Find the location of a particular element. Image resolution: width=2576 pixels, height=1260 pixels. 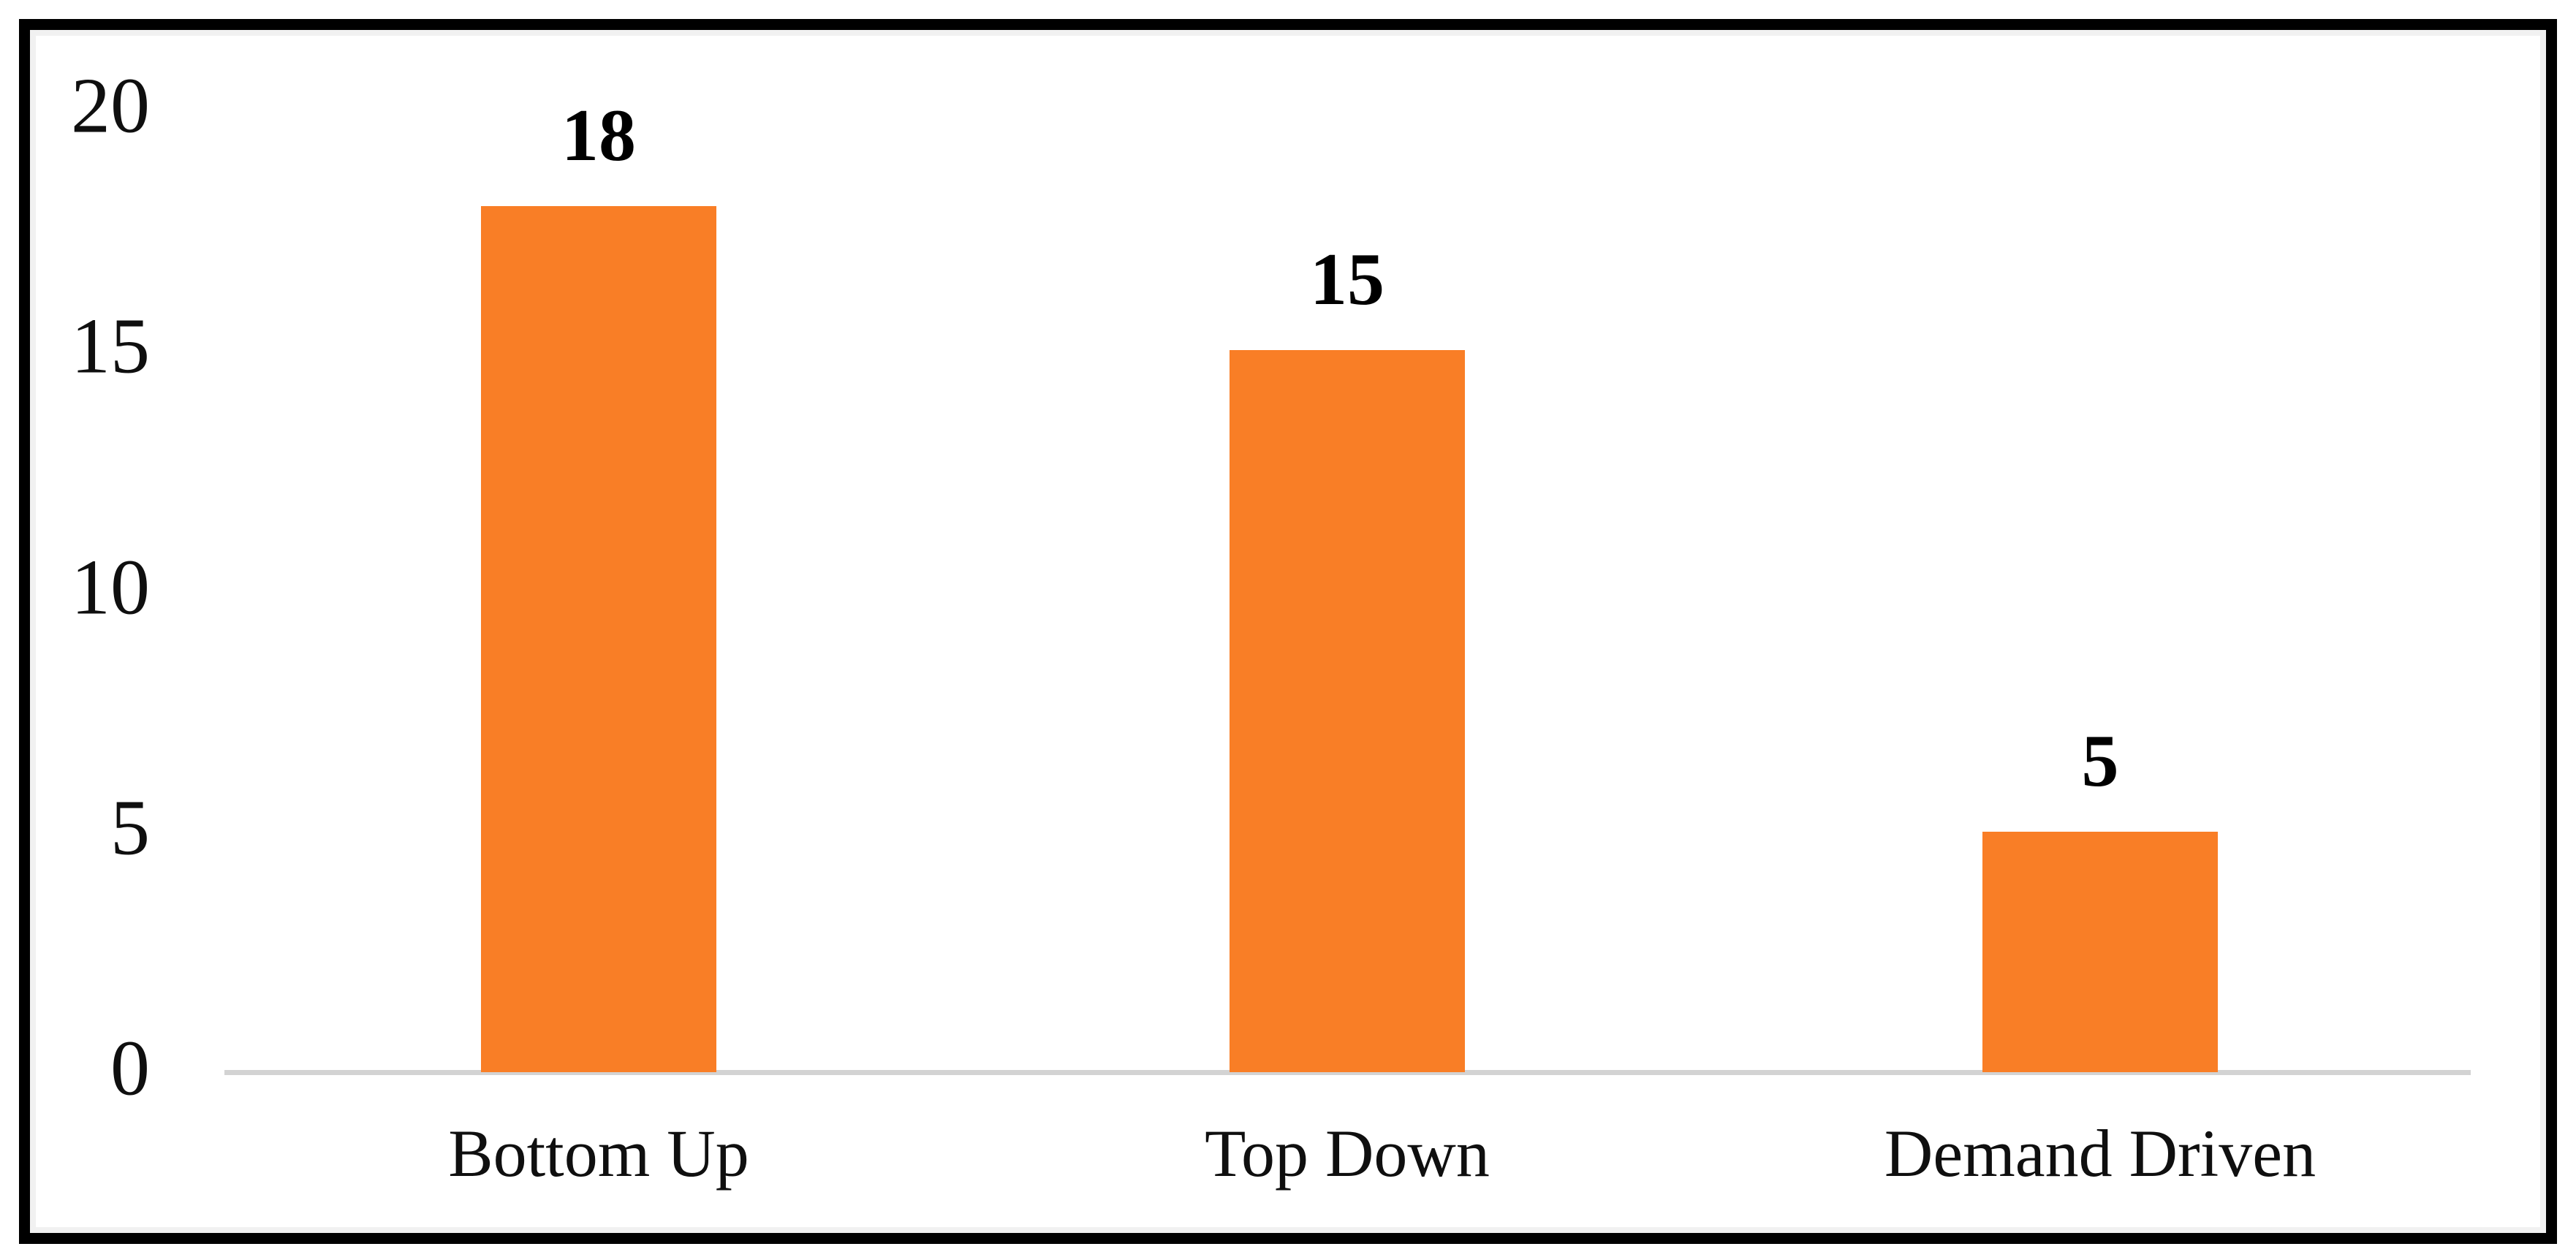

y-tick-10: 10 is located at coordinates (110, 587).